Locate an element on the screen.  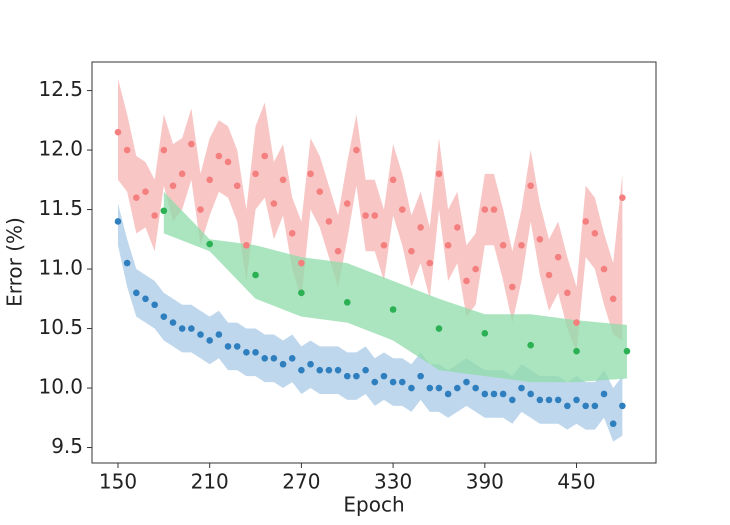
x-tick-label: 150 is located at coordinates (118, 482).